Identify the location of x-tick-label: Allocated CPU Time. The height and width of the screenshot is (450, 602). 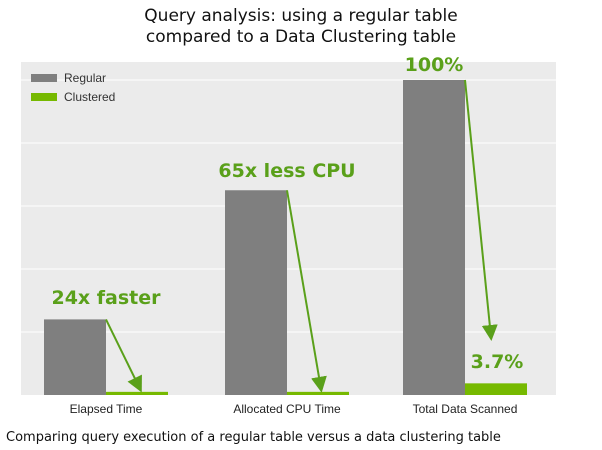
(287, 409).